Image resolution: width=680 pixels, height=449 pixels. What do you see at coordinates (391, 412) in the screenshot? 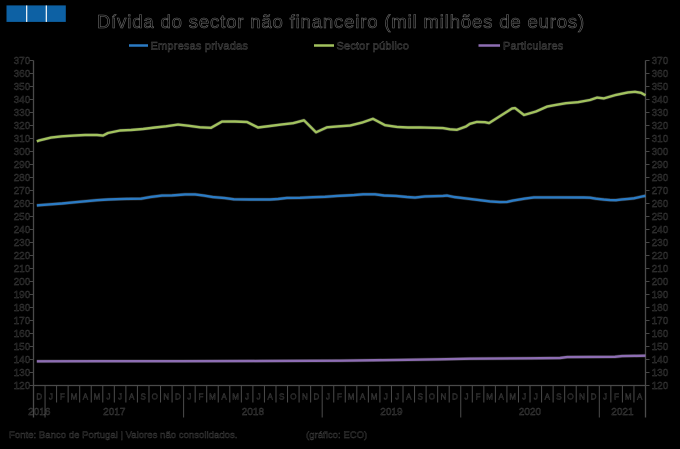
I see `svg-text: 2019` at bounding box center [391, 412].